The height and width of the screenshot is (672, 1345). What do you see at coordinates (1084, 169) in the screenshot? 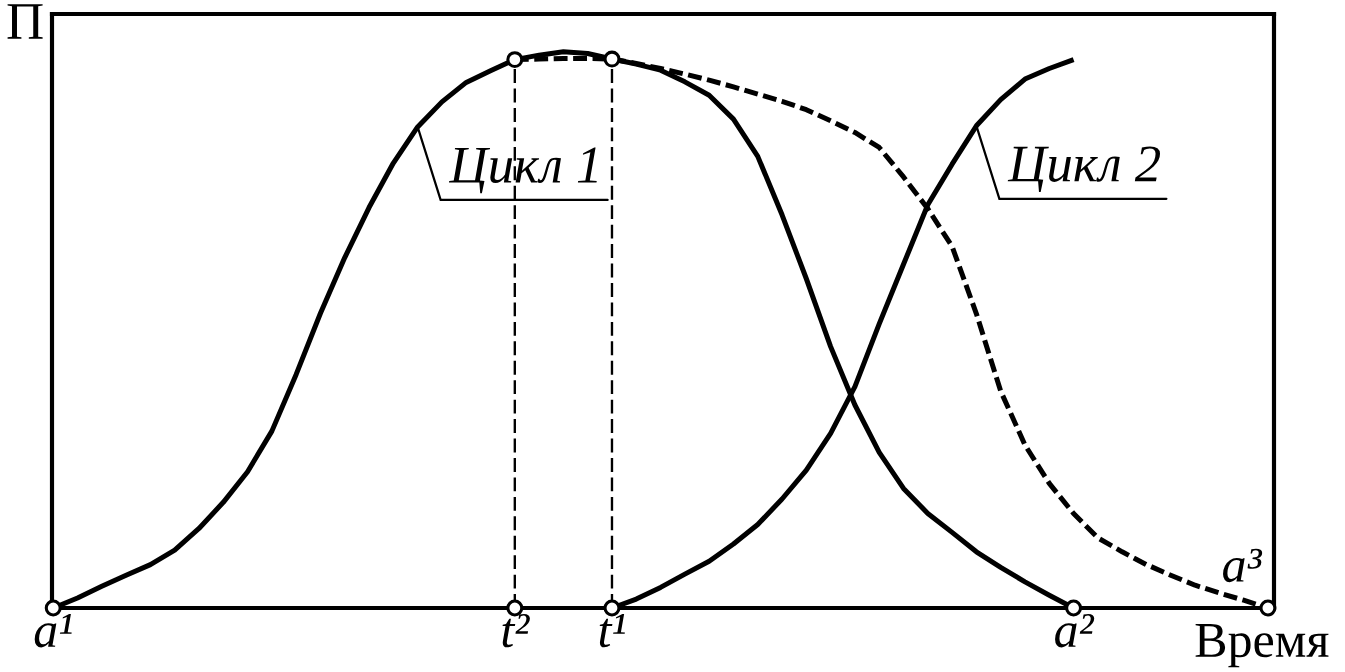
I see `series-label: Цикл 2` at bounding box center [1084, 169].